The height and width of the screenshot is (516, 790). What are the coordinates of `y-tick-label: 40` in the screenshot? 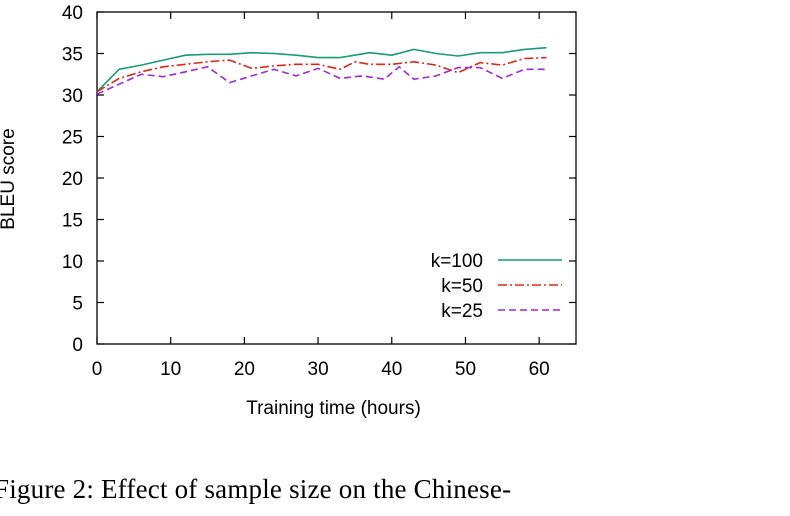 It's located at (72, 13).